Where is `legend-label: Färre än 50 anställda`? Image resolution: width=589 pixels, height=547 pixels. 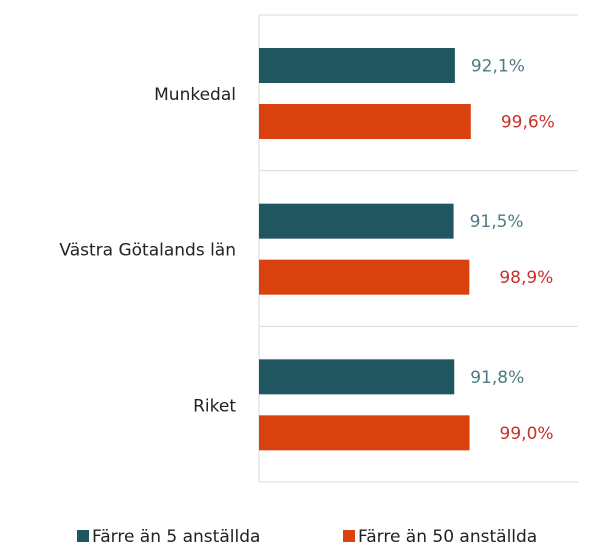 legend-label: Färre än 50 anställda is located at coordinates (447, 537).